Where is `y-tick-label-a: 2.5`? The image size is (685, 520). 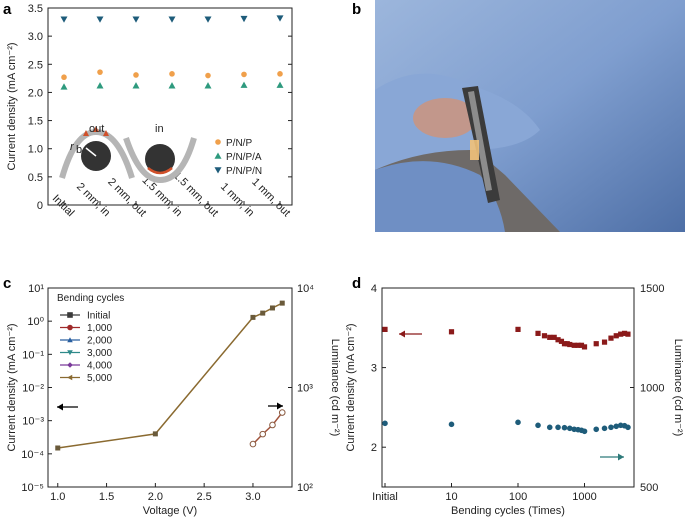 y-tick-label-a: 2.5 is located at coordinates (35, 65).